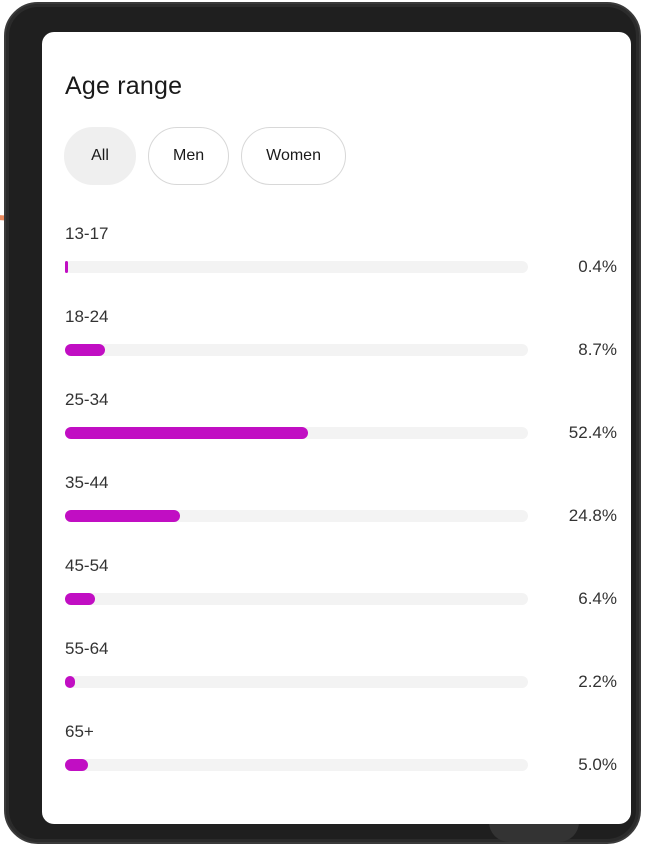  Describe the element at coordinates (87, 648) in the screenshot. I see `age-range-label: 55-64` at that location.